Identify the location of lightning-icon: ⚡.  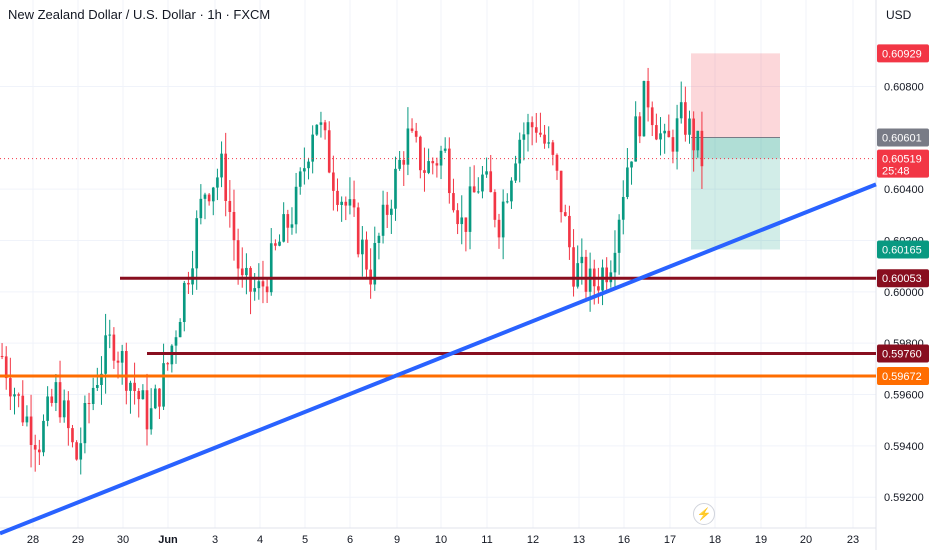
(704, 514).